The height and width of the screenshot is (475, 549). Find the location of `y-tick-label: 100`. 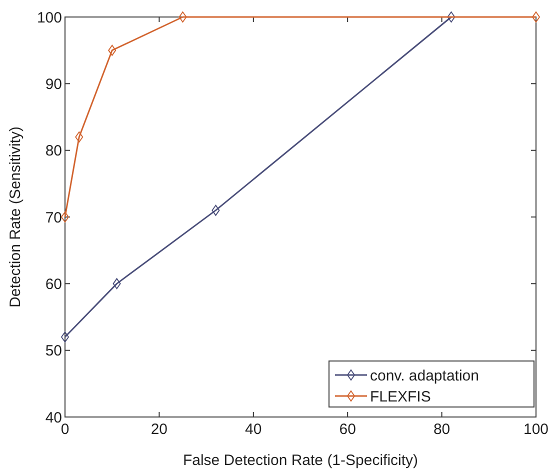

y-tick-label: 100 is located at coordinates (49, 17).